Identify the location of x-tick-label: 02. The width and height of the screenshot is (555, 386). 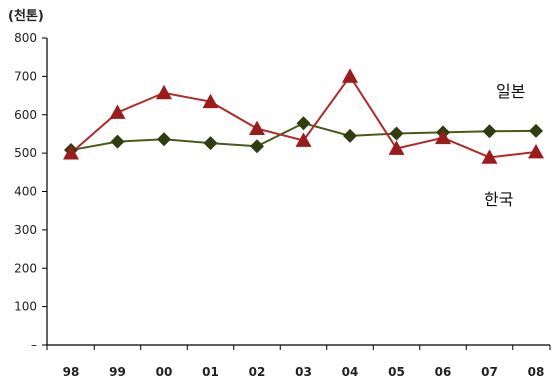
(257, 372).